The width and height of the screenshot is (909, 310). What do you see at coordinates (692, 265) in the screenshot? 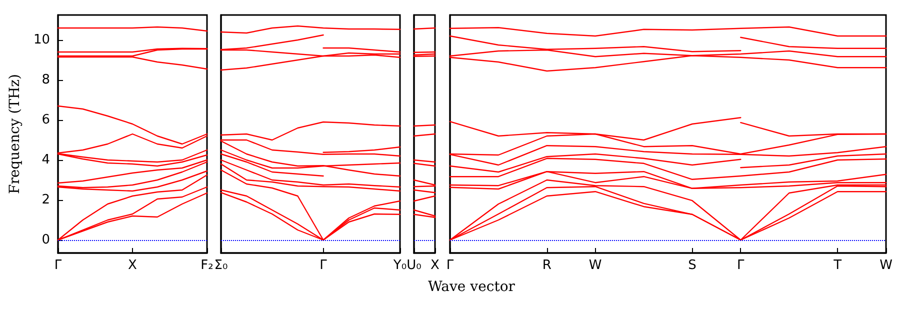
I see `x-tick-label: S` at bounding box center [692, 265].